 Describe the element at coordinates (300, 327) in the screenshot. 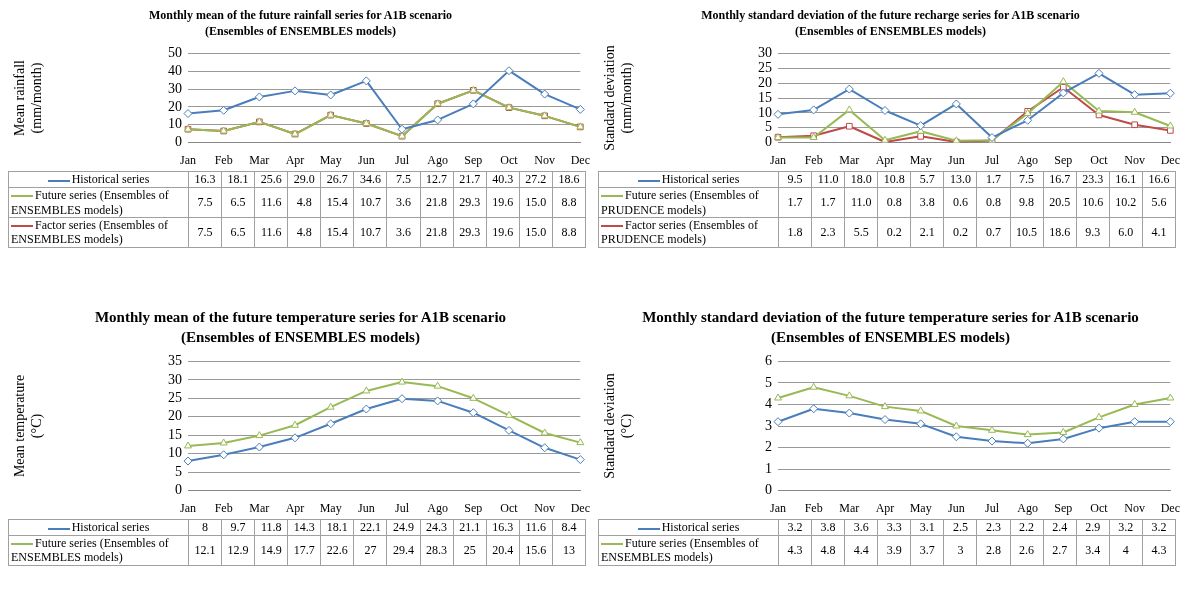

I see `chart-title: Monthly mean of the future temperature series for A1B scenario (Ensembles of ENSEMBLES models)` at that location.